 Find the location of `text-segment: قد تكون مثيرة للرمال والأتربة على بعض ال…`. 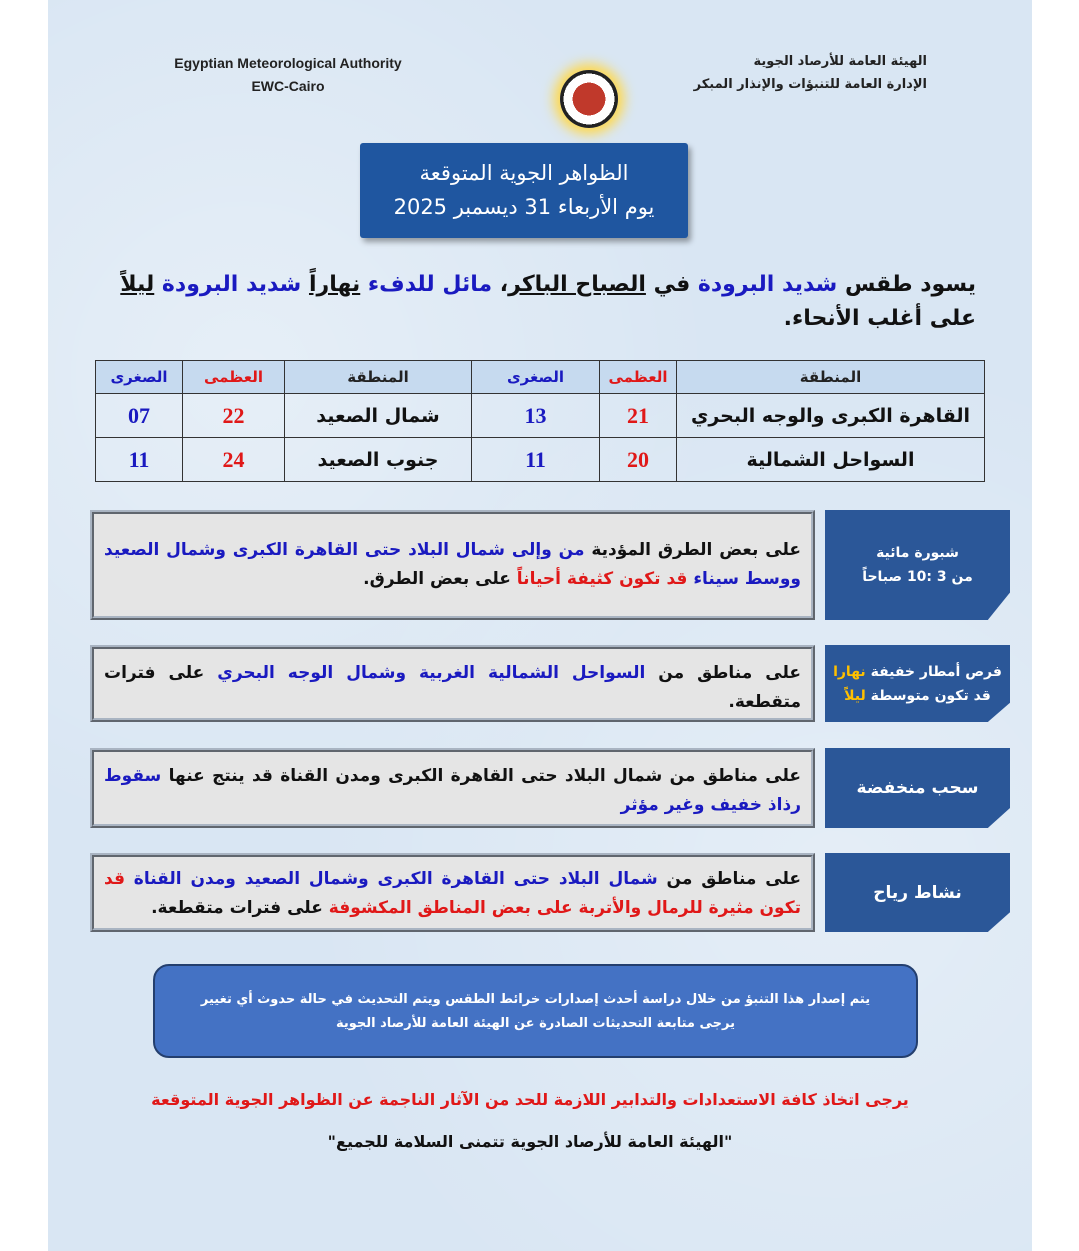

text-segment: قد تكون مثيرة للرمال والأتربة على بعض ال… is located at coordinates (452, 893).